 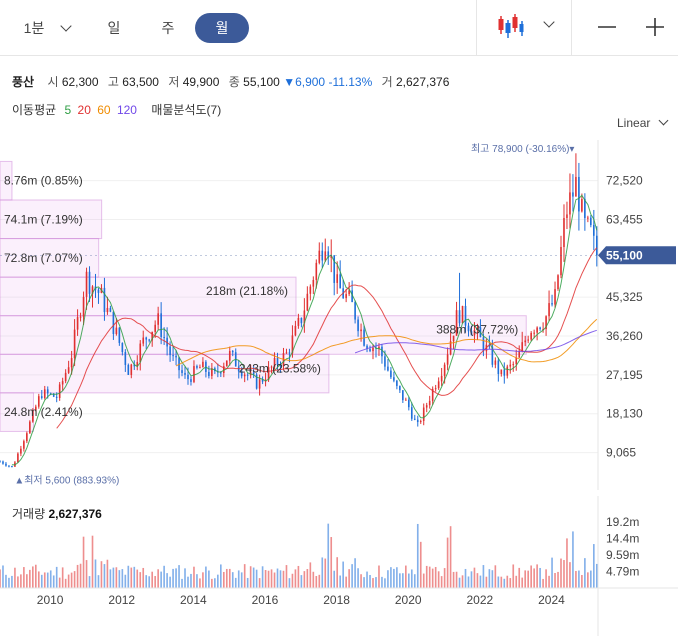 What do you see at coordinates (607, 27) in the screenshot?
I see `zoom-out-button` at bounding box center [607, 27].